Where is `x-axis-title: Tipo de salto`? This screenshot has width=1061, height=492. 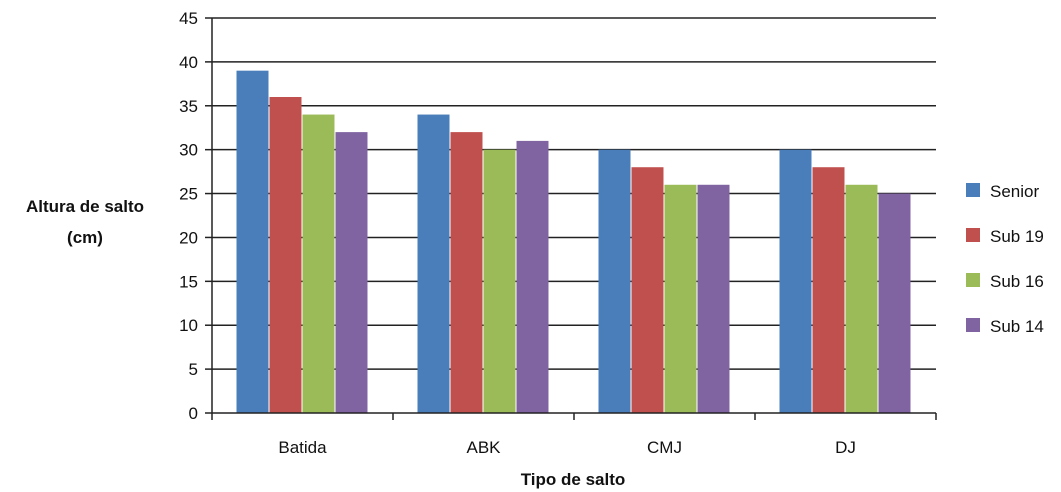
x-axis-title: Tipo de salto is located at coordinates (573, 479).